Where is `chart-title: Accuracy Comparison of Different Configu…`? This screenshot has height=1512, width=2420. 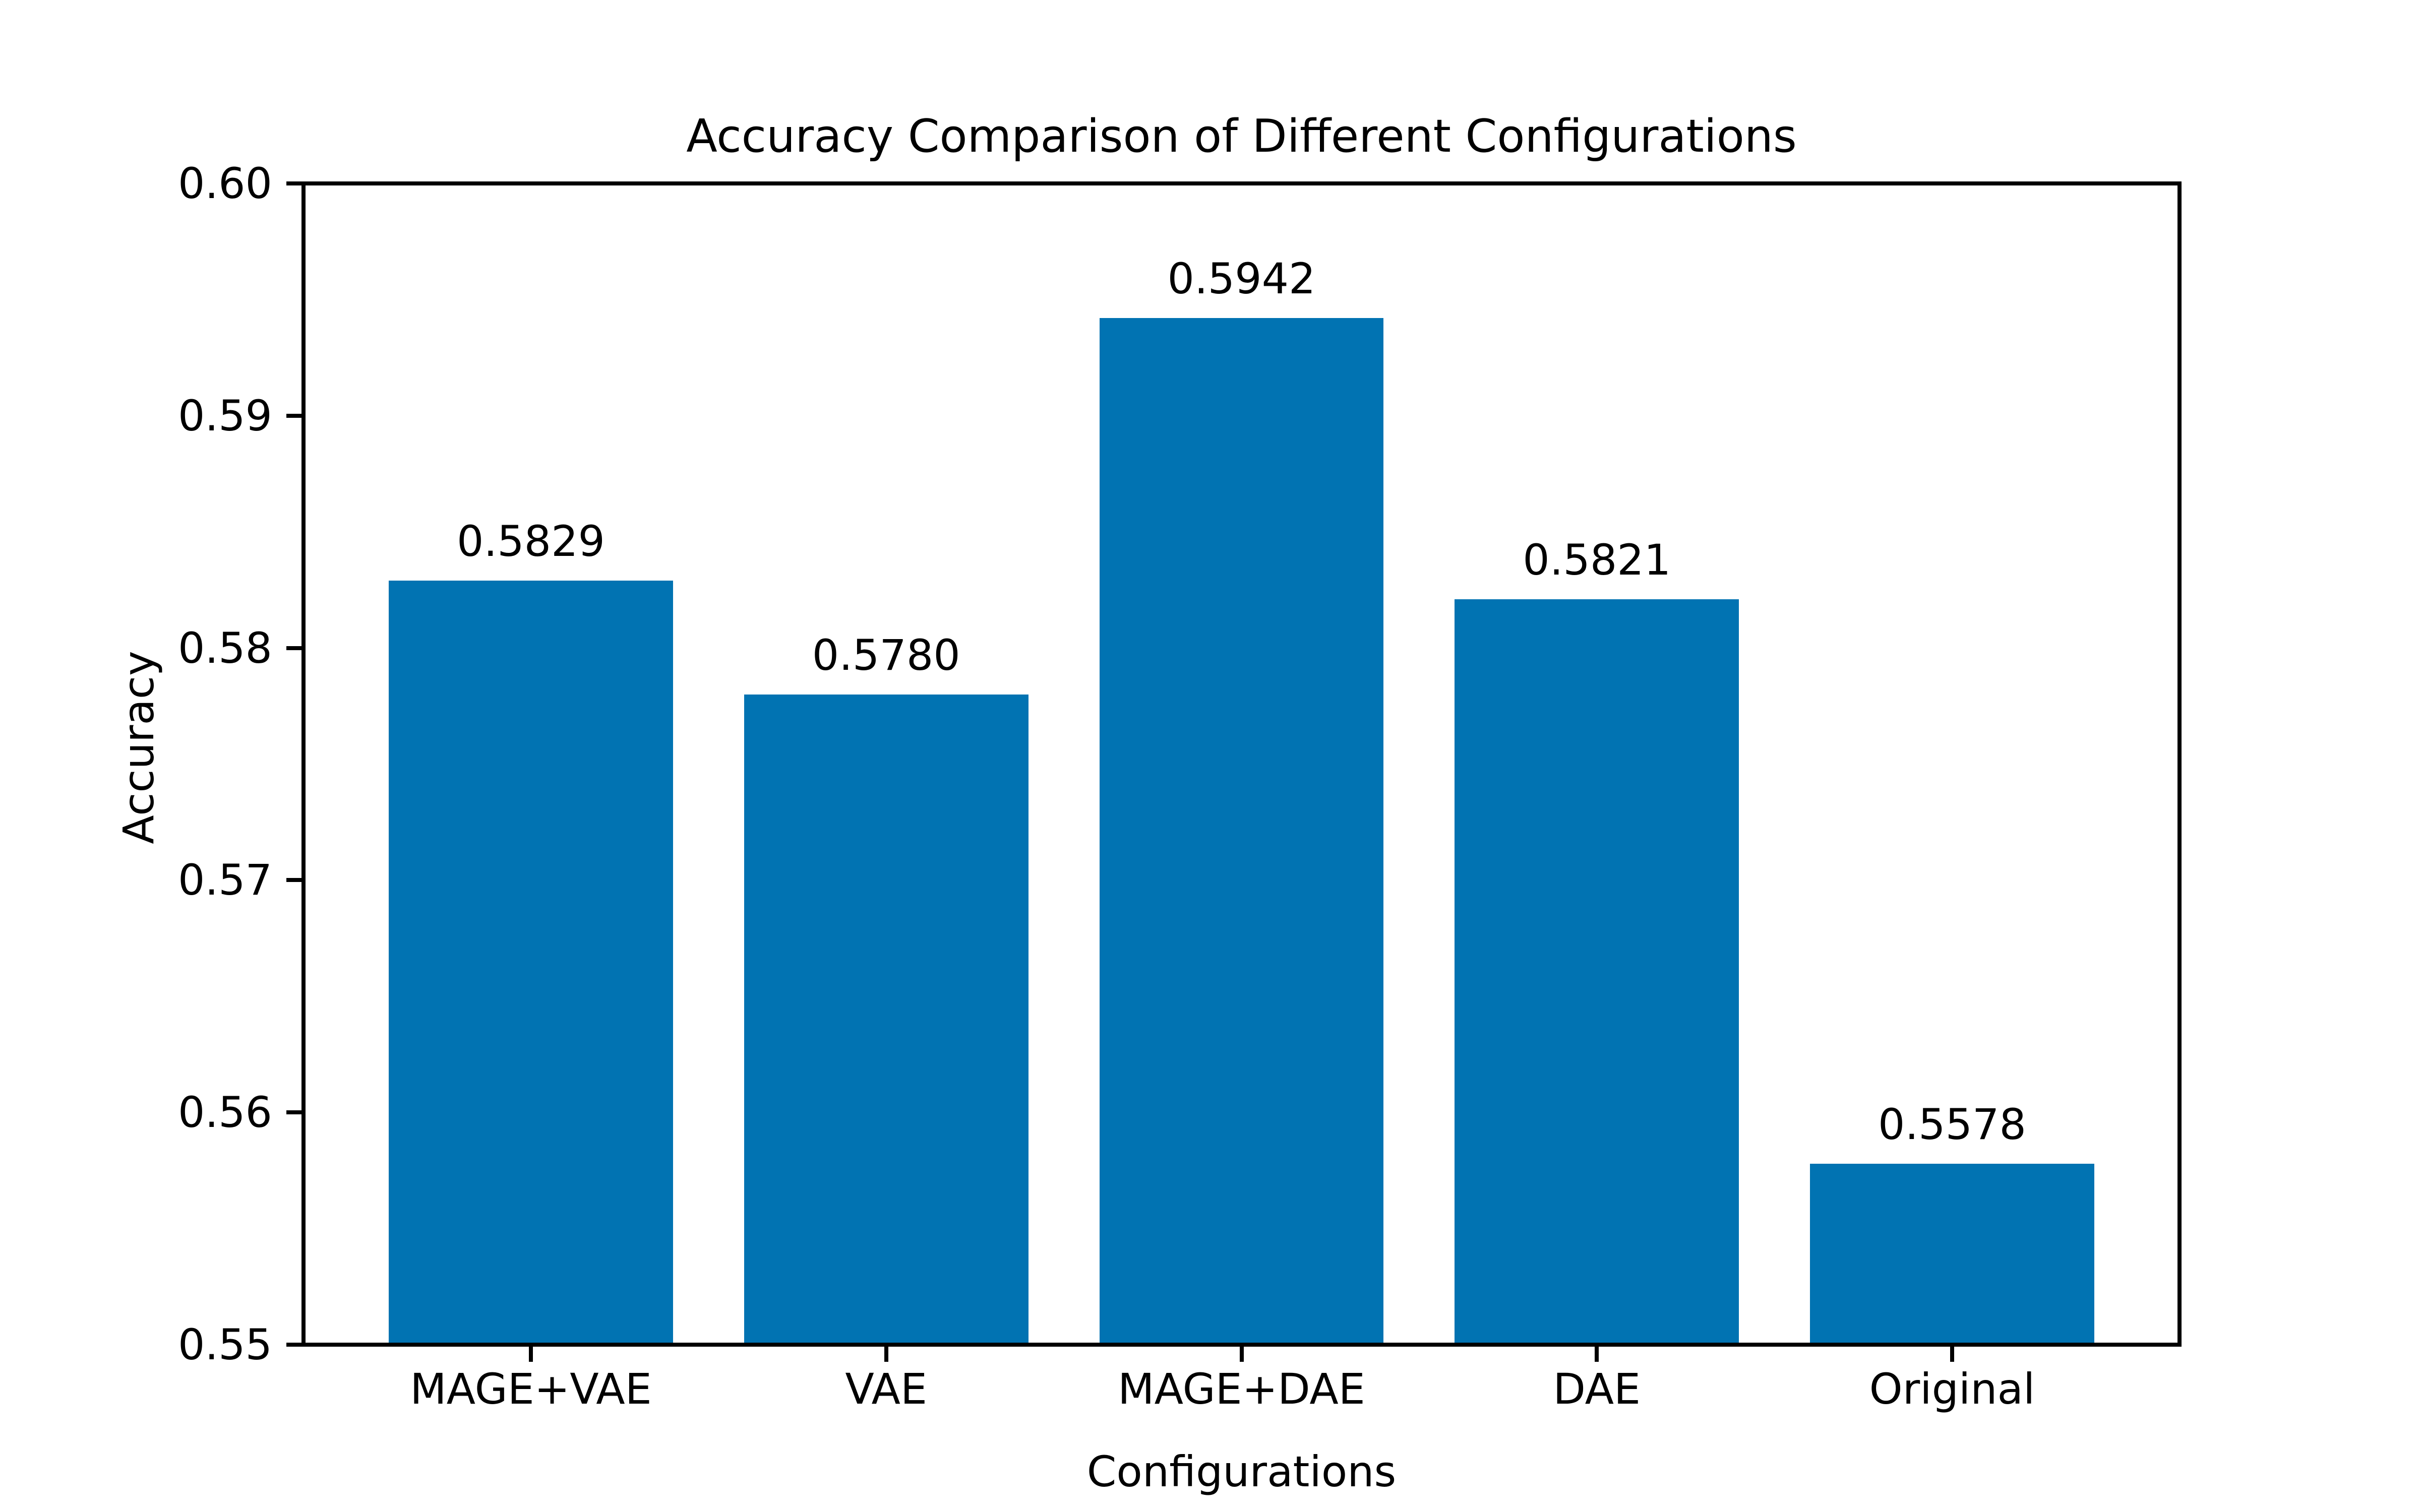 chart-title: Accuracy Comparison of Different Configu… is located at coordinates (1241, 136).